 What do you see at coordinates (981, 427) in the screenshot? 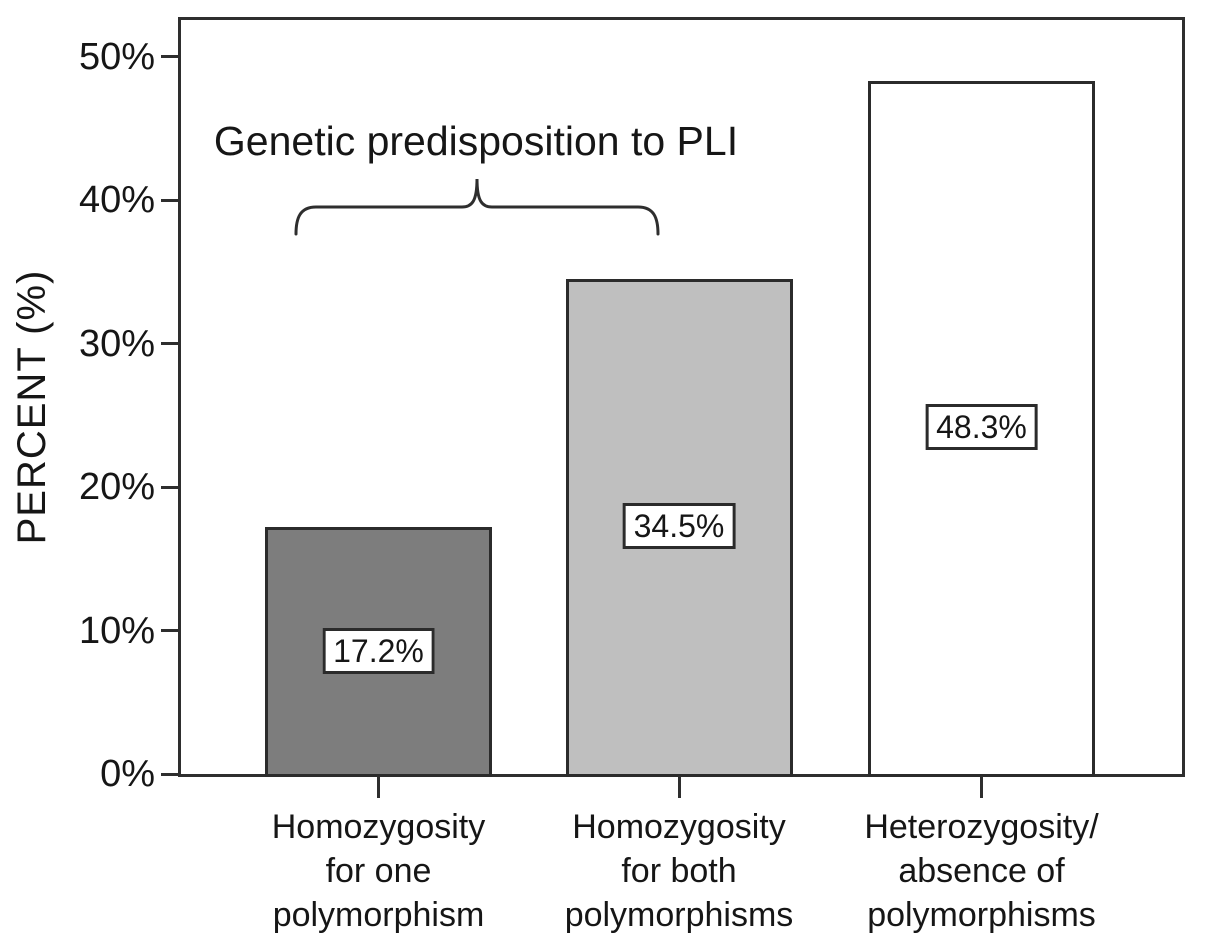
I see `bar-value-label: 48.3%` at bounding box center [981, 427].